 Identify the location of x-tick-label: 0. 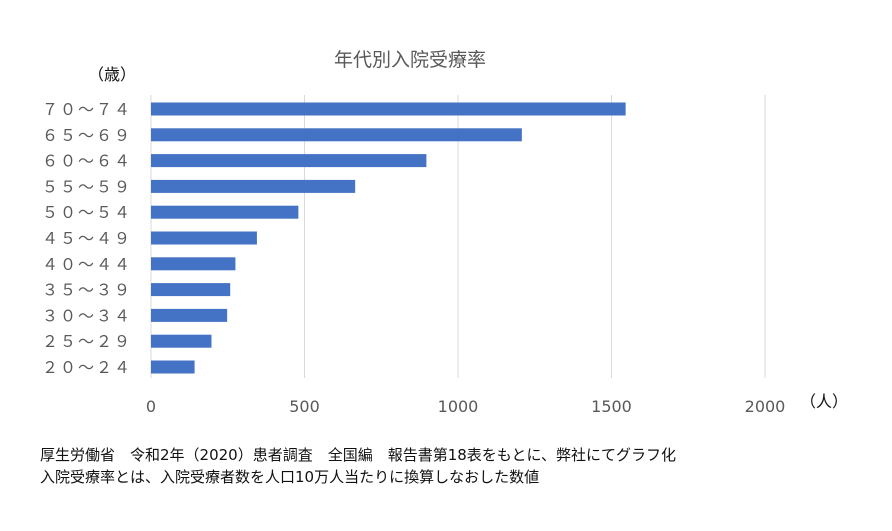
(151, 406).